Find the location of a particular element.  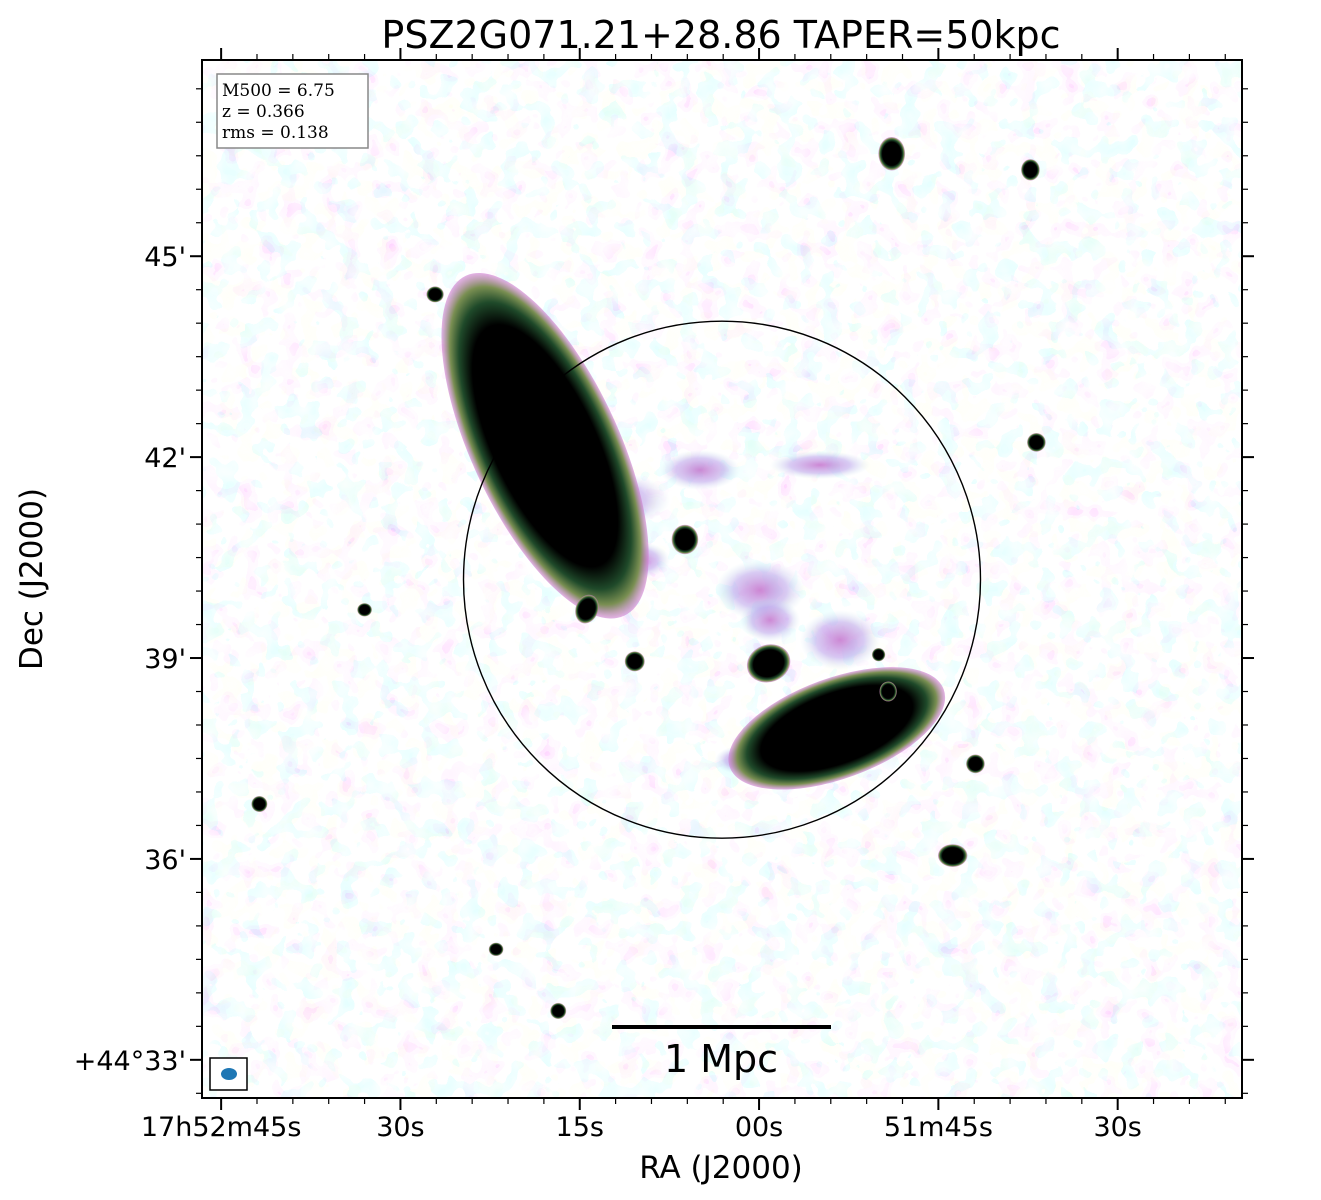

x-axis-label: RA (J2000) is located at coordinates (721, 1168).